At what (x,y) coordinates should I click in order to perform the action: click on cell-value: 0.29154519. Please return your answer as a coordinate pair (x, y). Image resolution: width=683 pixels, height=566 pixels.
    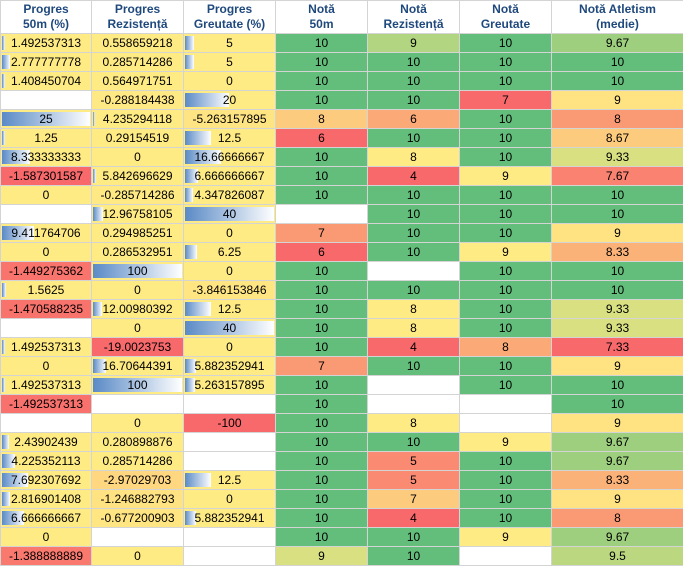
    Looking at the image, I should click on (137, 138).